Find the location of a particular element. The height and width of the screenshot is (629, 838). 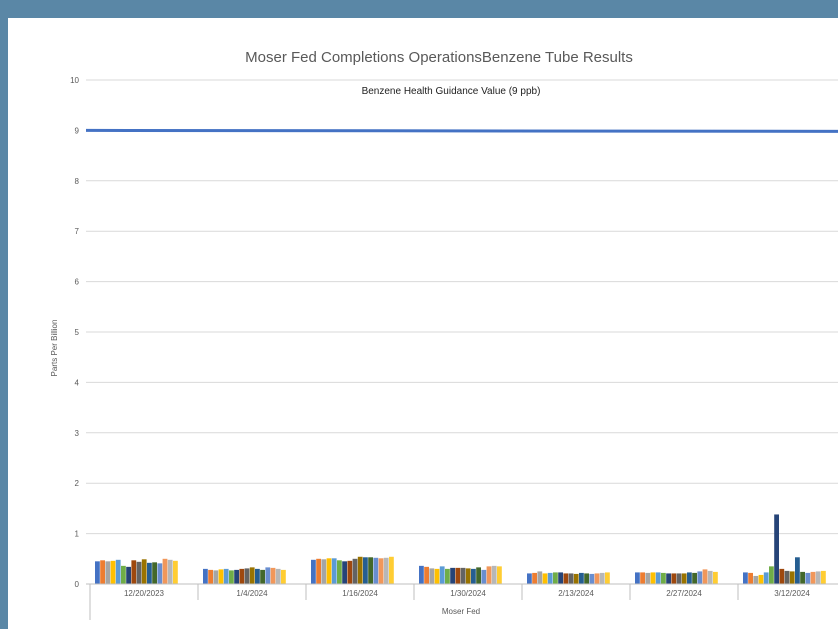

y-tick-label: 5 is located at coordinates (77, 332).